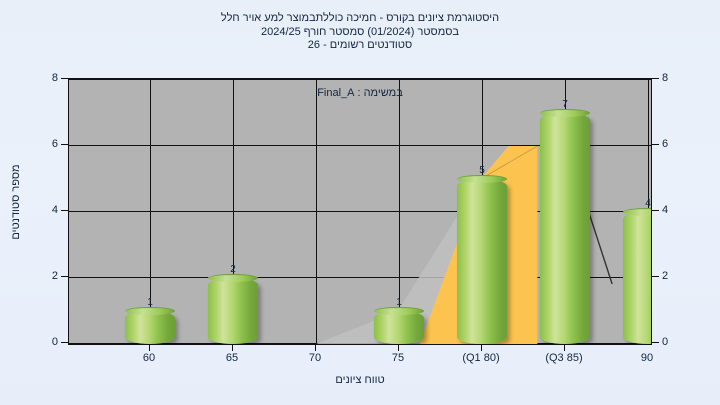 The width and height of the screenshot is (720, 405). I want to click on bar-80-q1, so click(482, 259).